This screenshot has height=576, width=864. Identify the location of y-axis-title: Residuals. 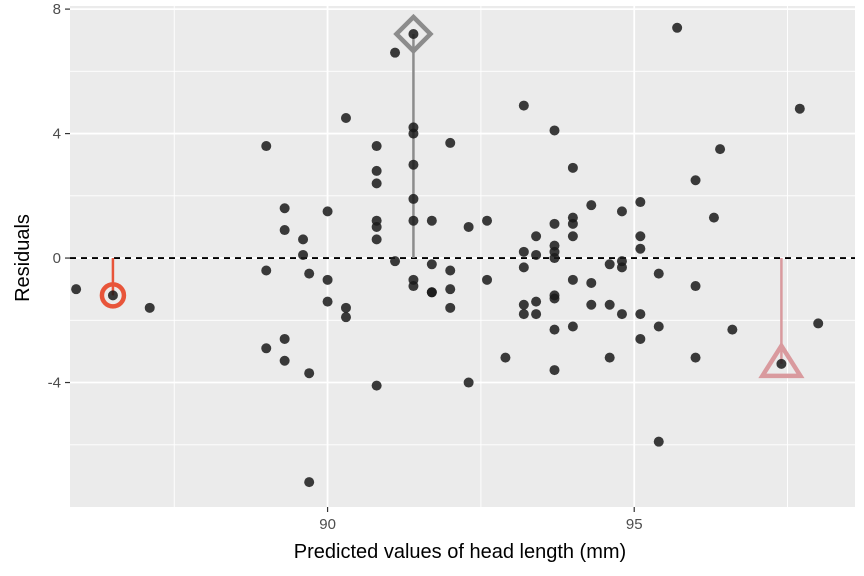
(23, 258).